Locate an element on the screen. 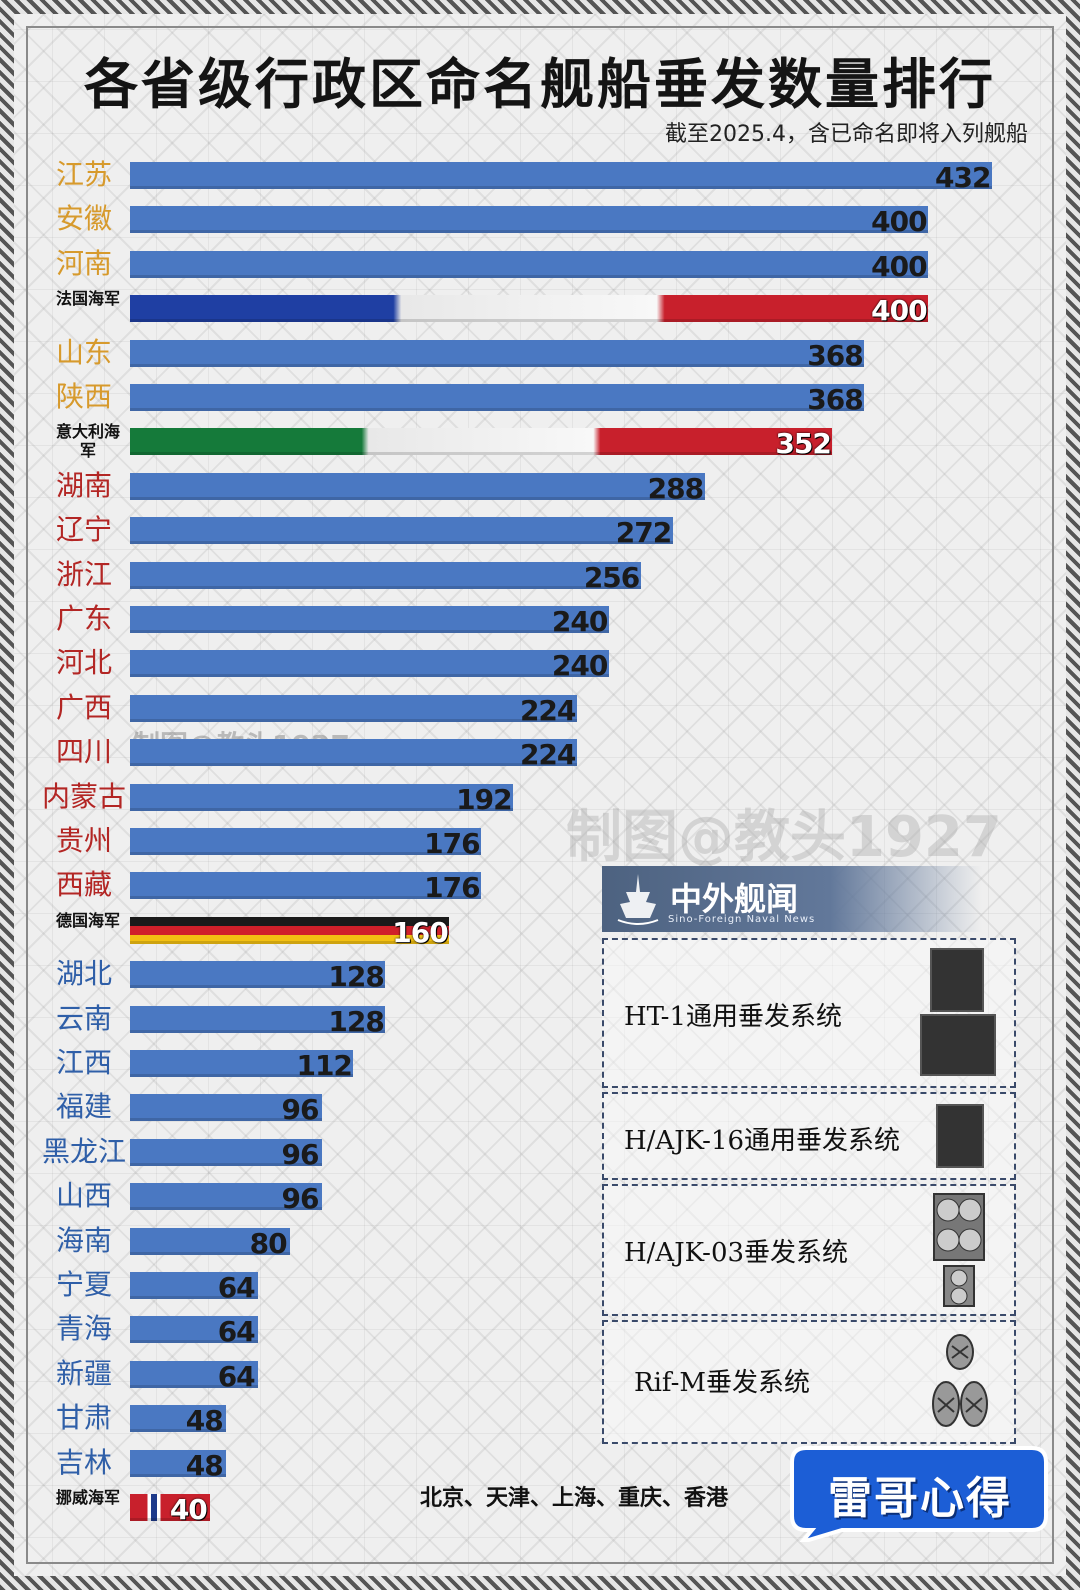  brand-banner: 中外舰闻 Sino-Foreign Naval News is located at coordinates (792, 899).